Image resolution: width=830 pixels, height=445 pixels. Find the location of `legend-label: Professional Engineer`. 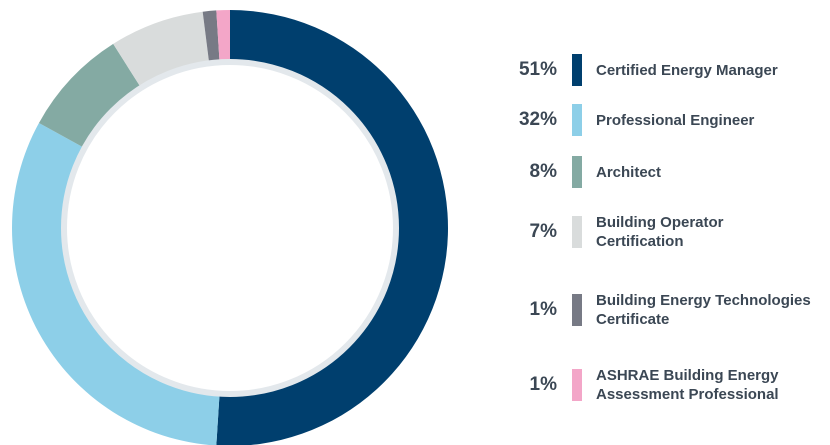

legend-label: Professional Engineer is located at coordinates (675, 120).